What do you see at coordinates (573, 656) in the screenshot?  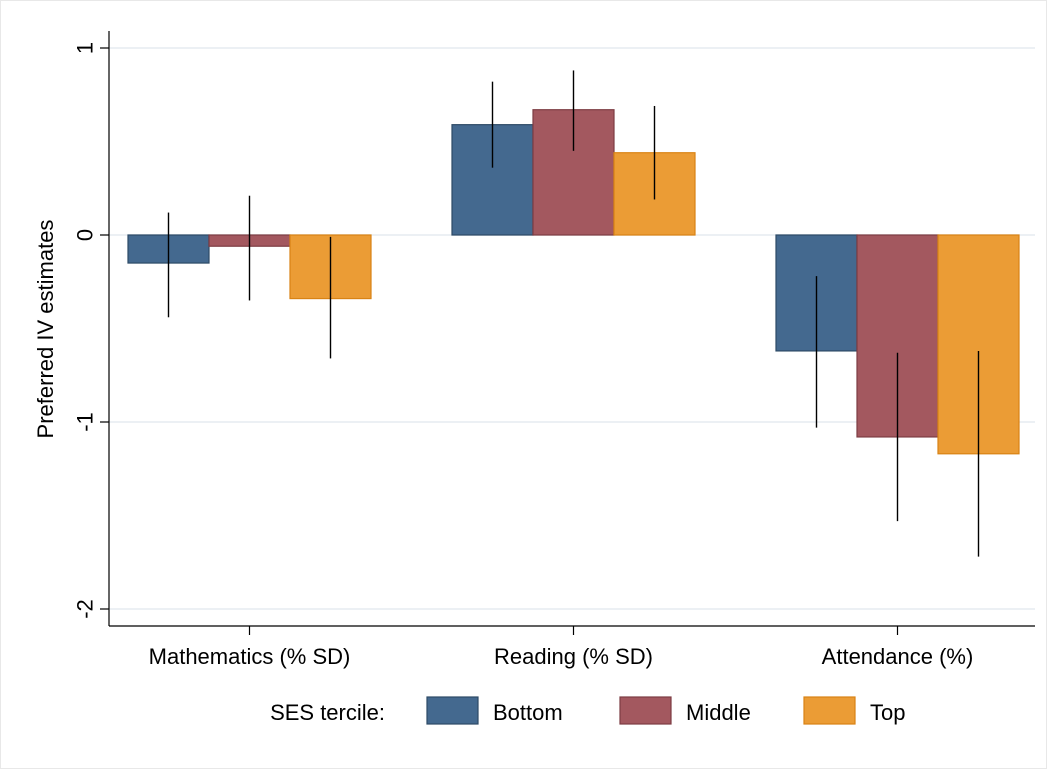 I see `x-tick-label: Reading (% SD)` at bounding box center [573, 656].